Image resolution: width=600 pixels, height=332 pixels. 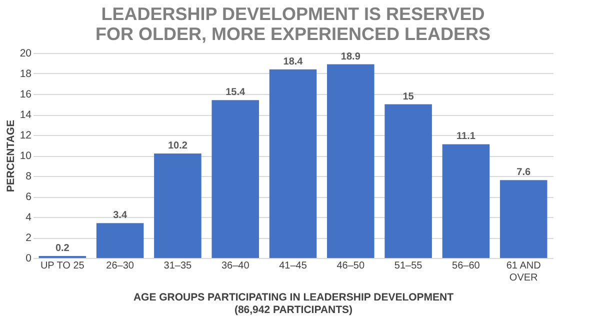 What do you see at coordinates (350, 56) in the screenshot?
I see `data-label: 18.9` at bounding box center [350, 56].